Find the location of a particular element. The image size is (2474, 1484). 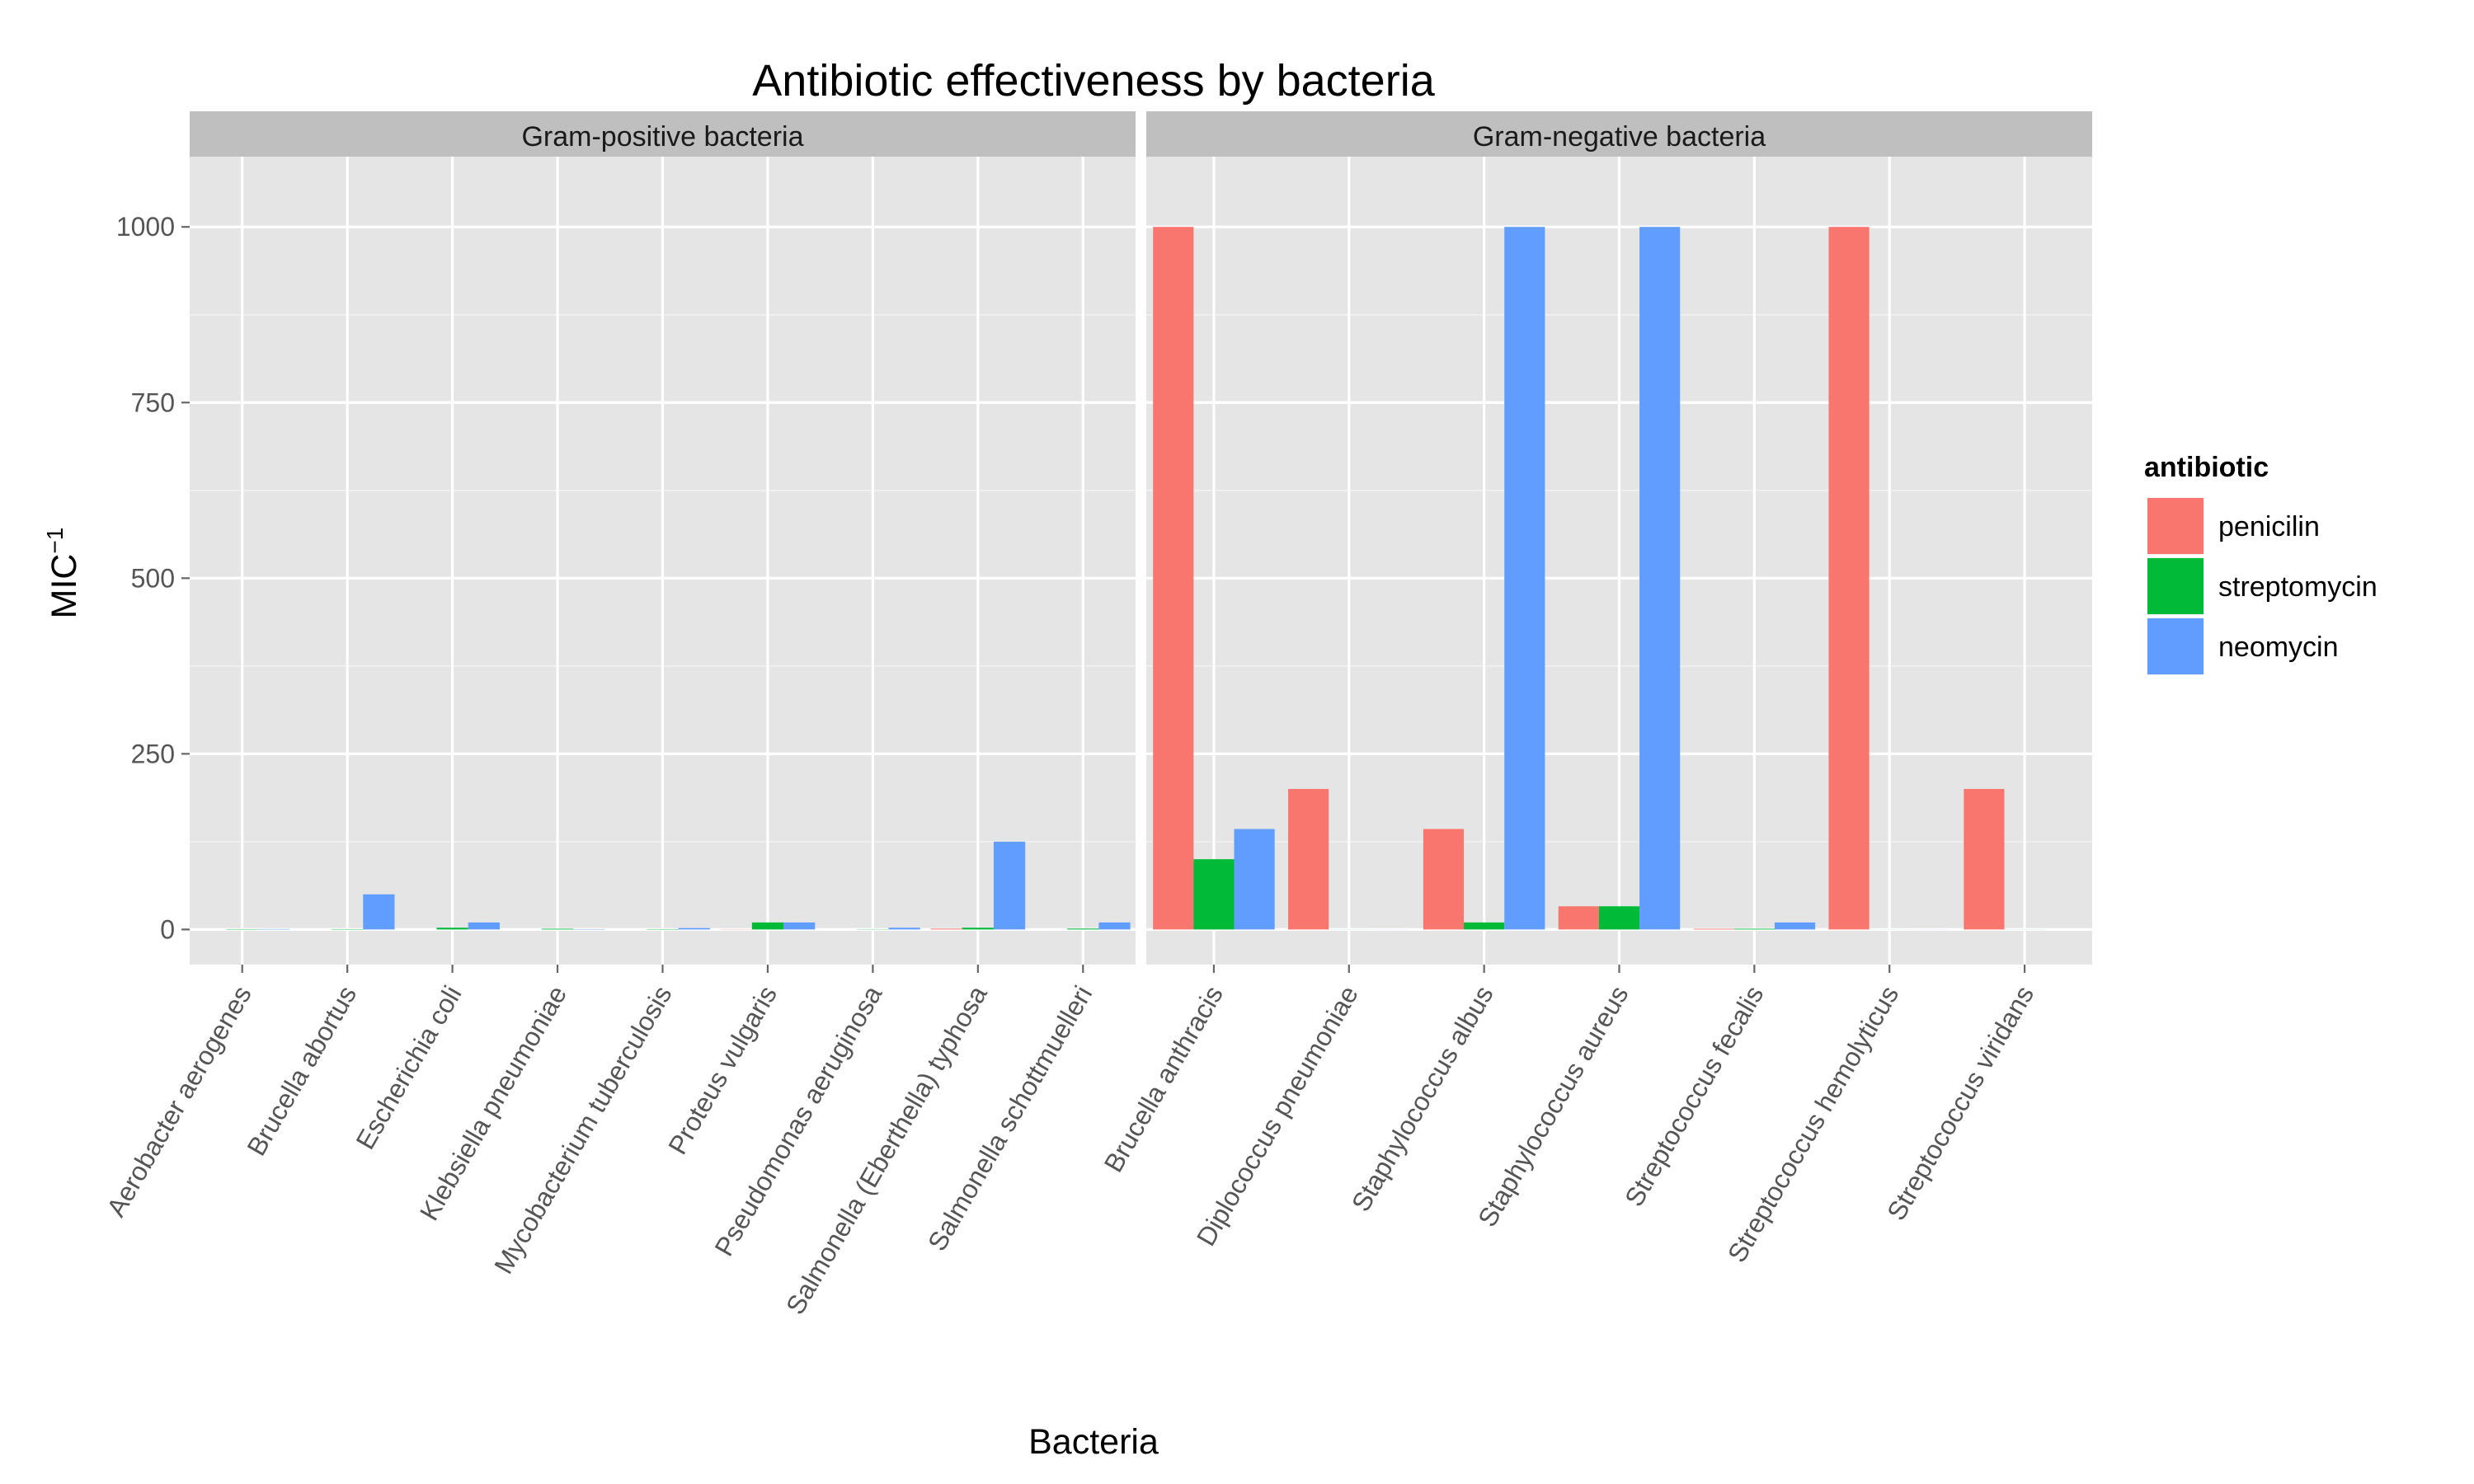

legend-label: neomycin is located at coordinates (2278, 647).